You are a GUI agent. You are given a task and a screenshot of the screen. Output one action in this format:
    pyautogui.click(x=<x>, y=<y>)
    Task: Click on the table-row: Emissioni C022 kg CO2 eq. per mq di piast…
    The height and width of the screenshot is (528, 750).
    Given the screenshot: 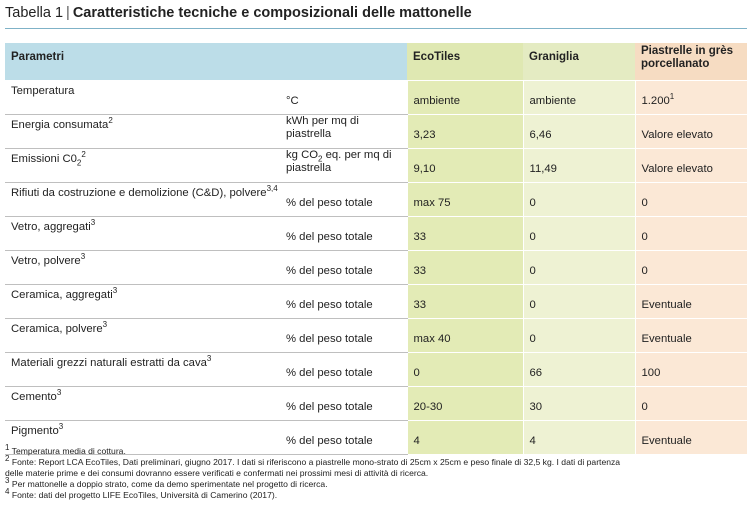 What is the action you would take?
    pyautogui.click(x=376, y=165)
    